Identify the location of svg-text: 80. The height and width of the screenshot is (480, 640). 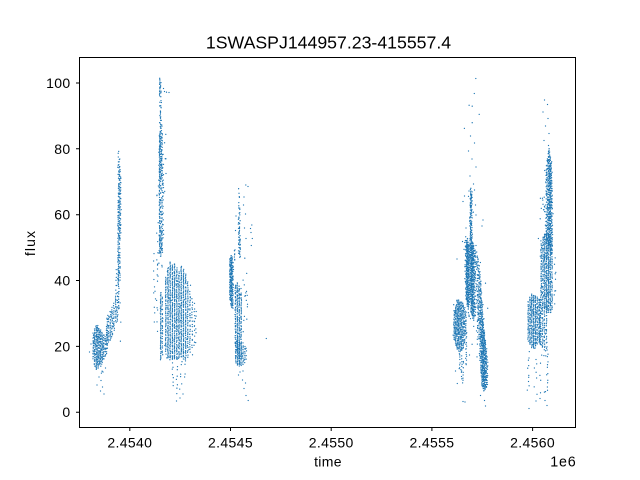
(62, 149).